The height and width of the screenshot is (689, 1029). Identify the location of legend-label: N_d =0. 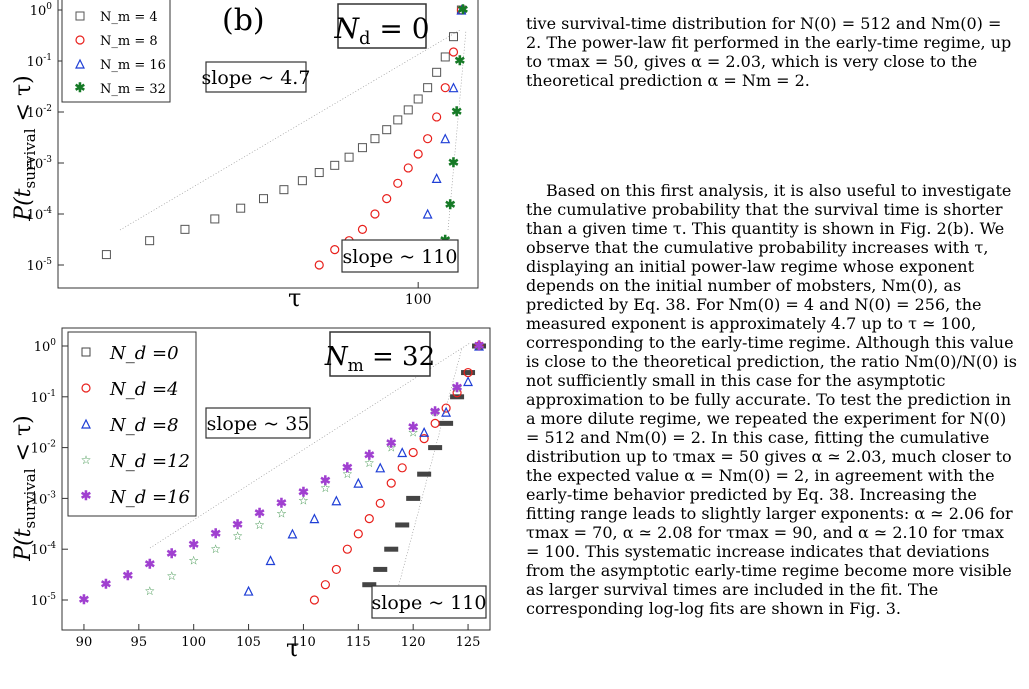
(144, 353).